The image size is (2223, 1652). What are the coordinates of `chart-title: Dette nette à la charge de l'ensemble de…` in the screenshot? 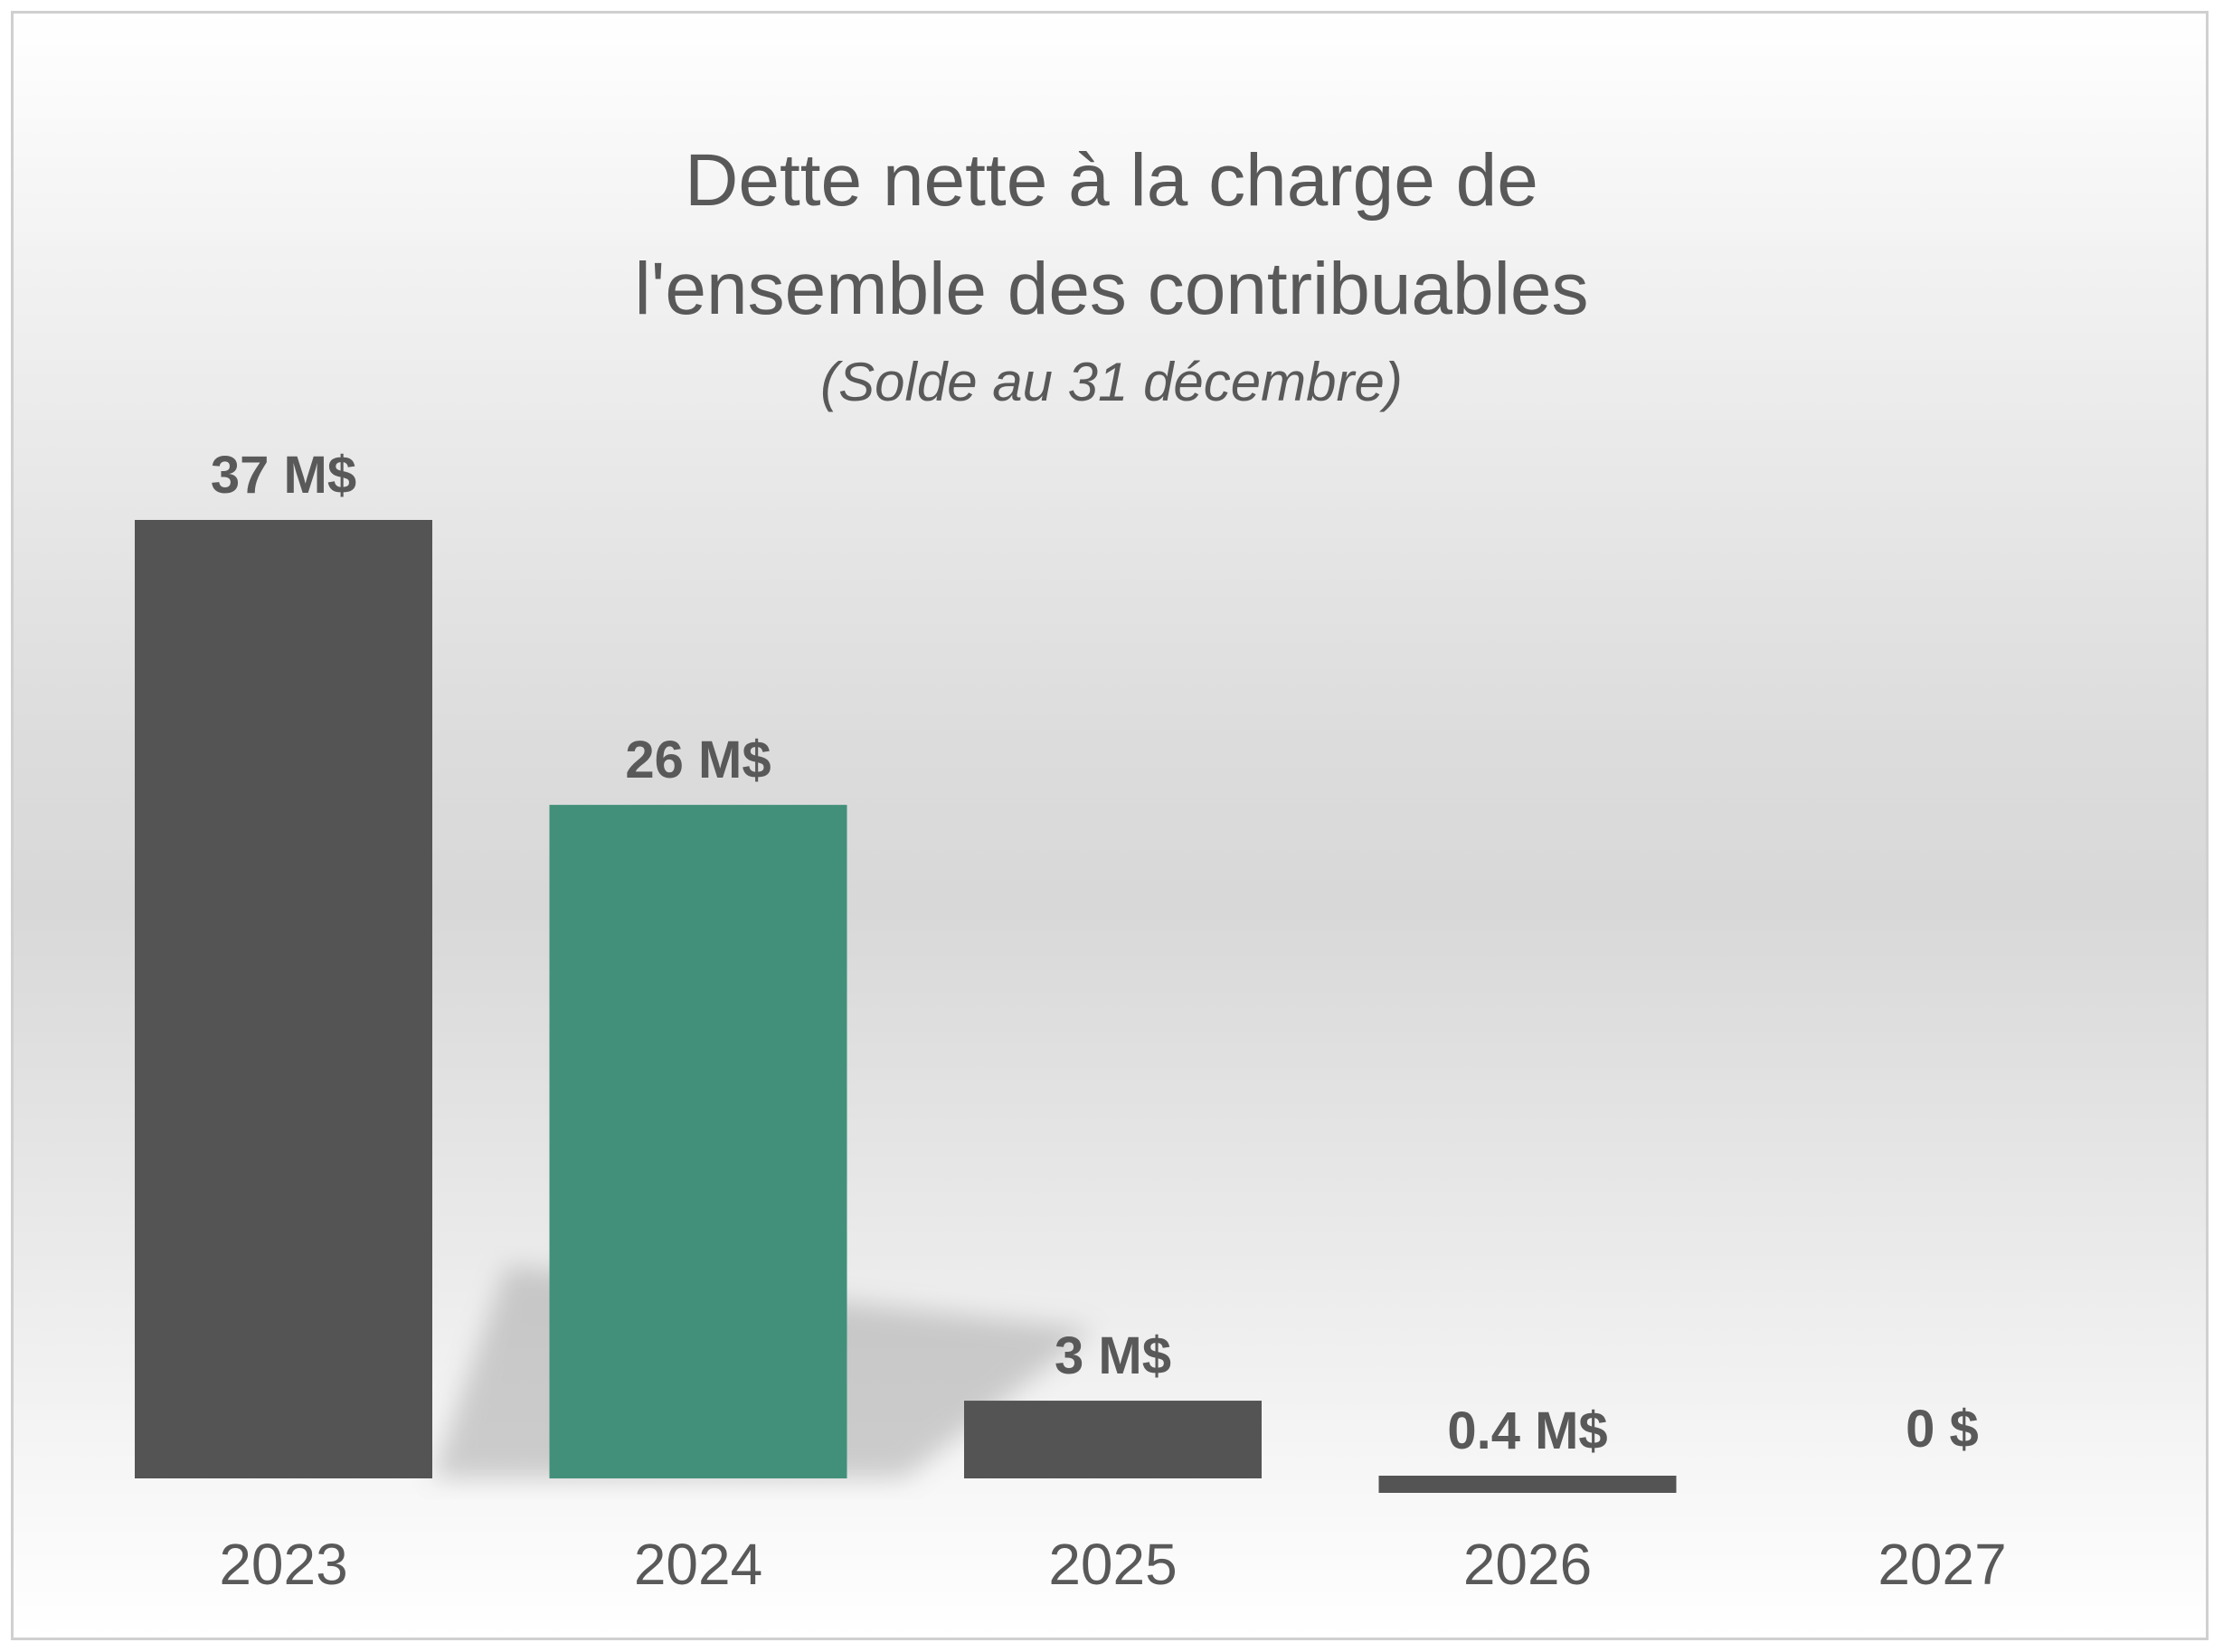 It's located at (1111, 235).